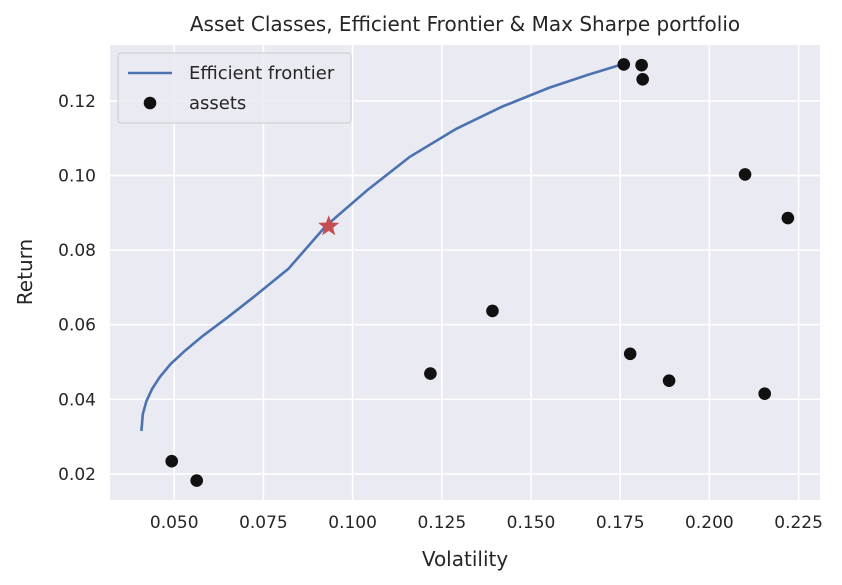  Describe the element at coordinates (465, 559) in the screenshot. I see `x-axis-label: Volatility` at that location.